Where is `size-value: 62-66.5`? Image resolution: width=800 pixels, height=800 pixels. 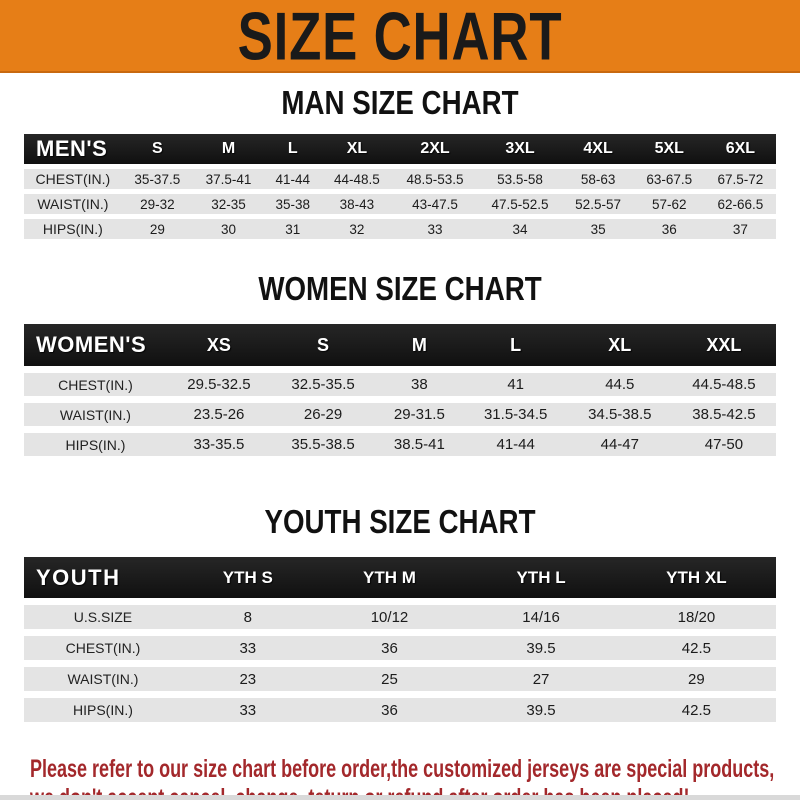 size-value: 62-66.5 is located at coordinates (740, 204).